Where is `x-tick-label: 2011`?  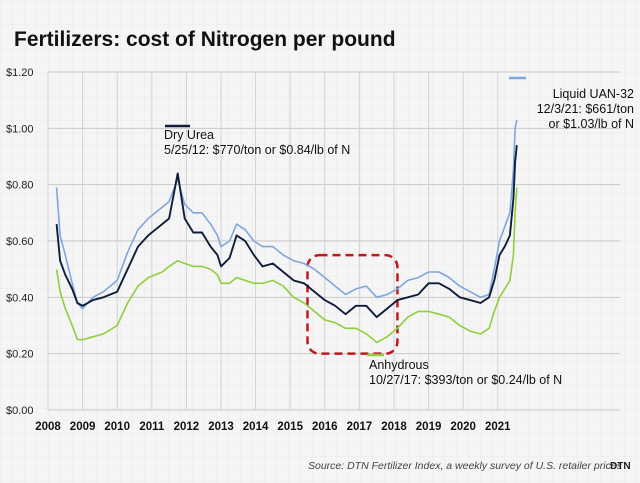 x-tick-label: 2011 is located at coordinates (152, 427).